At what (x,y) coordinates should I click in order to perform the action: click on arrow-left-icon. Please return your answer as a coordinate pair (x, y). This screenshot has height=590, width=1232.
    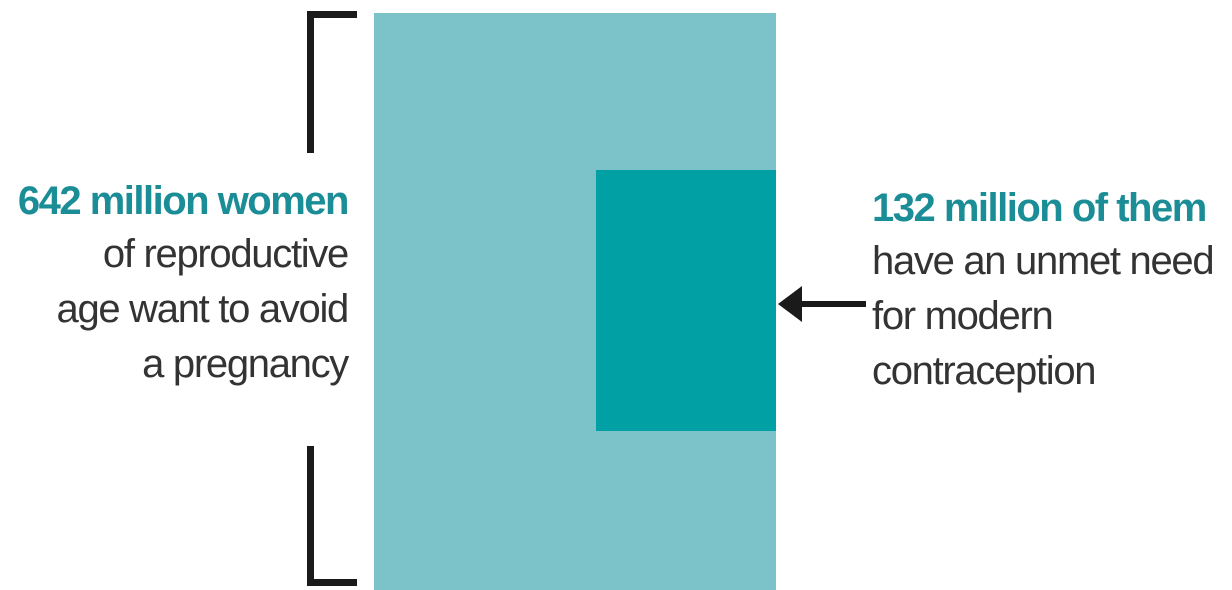
    Looking at the image, I should click on (822, 304).